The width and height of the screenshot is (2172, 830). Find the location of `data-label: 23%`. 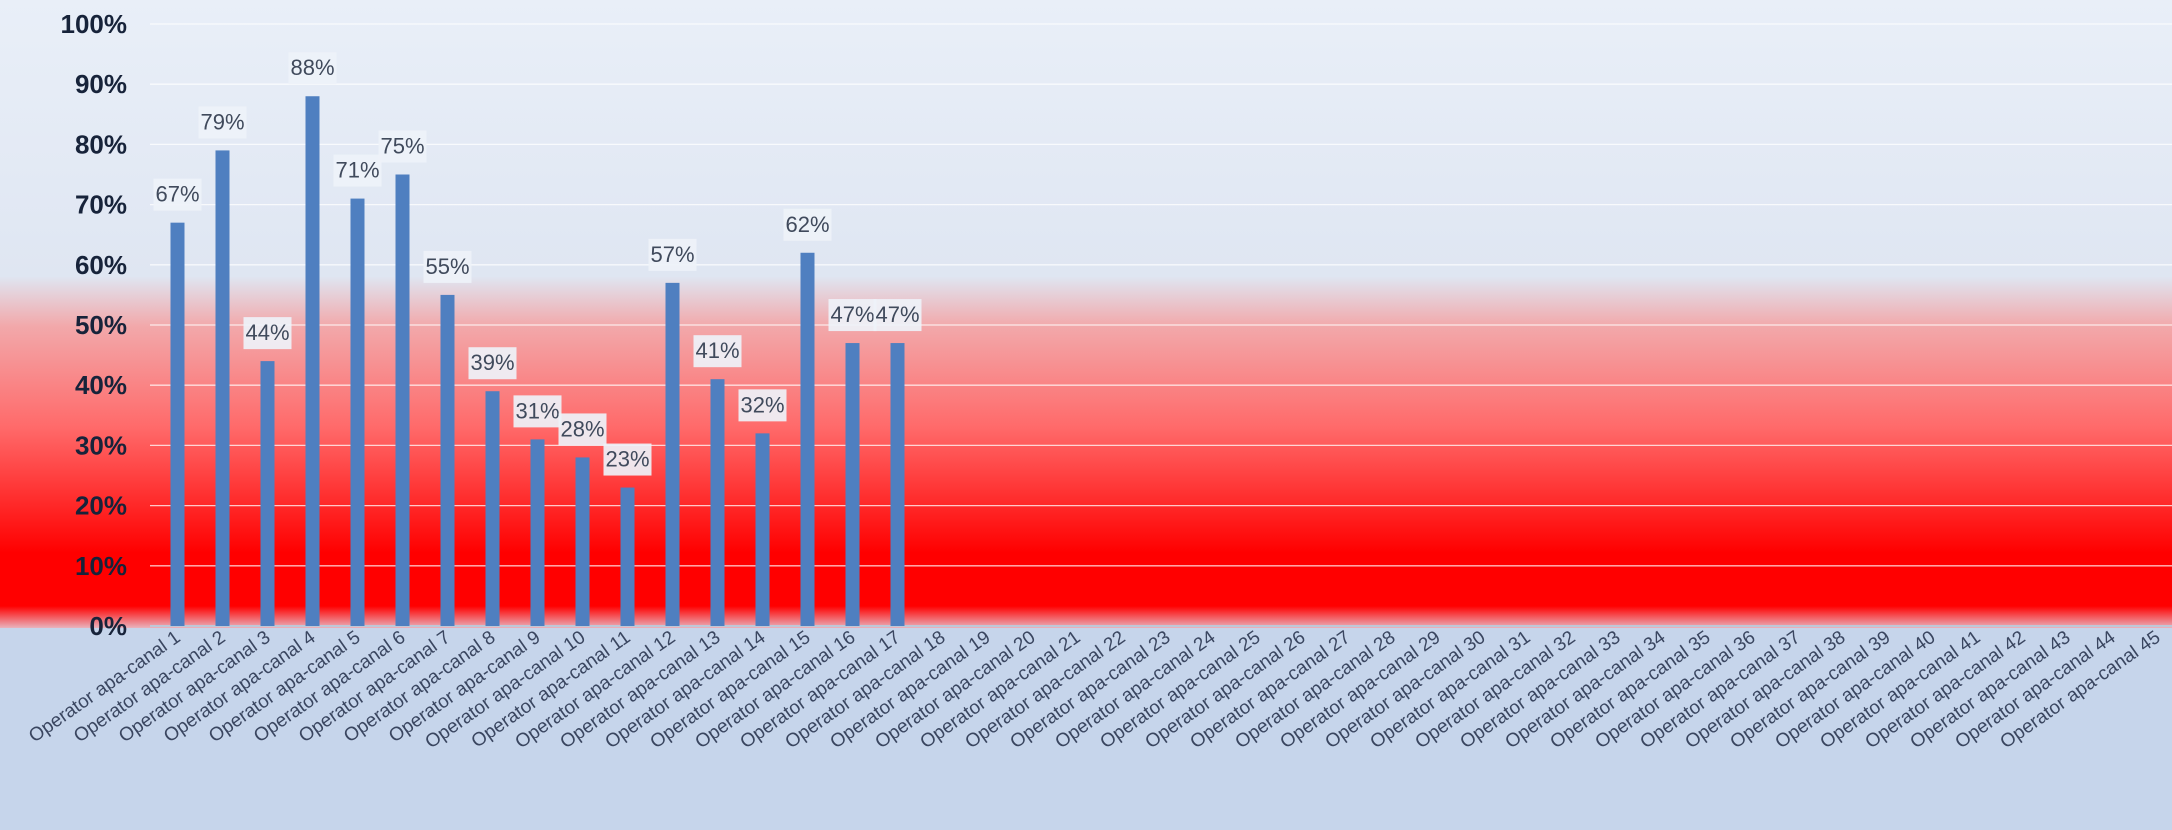

data-label: 23% is located at coordinates (627, 459).